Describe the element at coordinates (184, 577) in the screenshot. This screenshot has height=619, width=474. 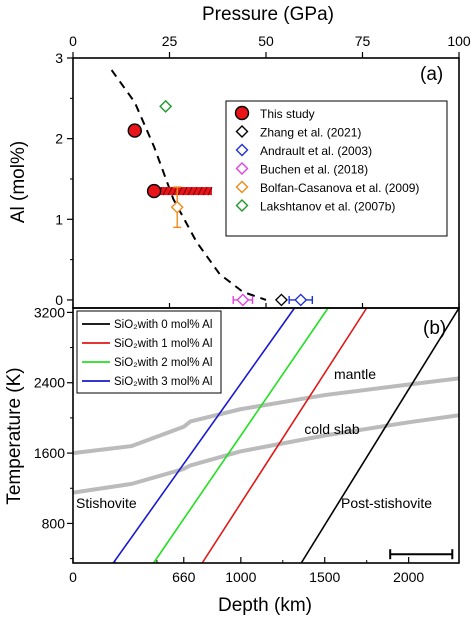
I see `b-x-tick-label: 660` at that location.